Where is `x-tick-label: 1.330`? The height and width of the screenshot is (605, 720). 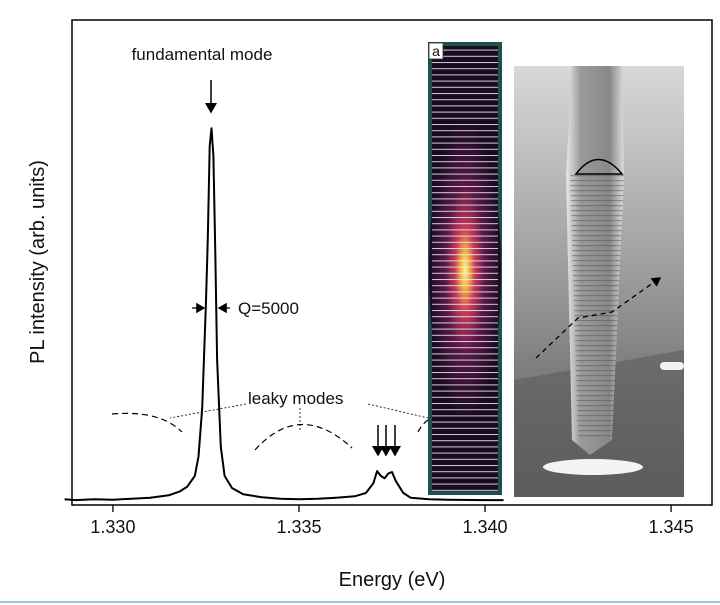 x-tick-label: 1.330 is located at coordinates (112, 527).